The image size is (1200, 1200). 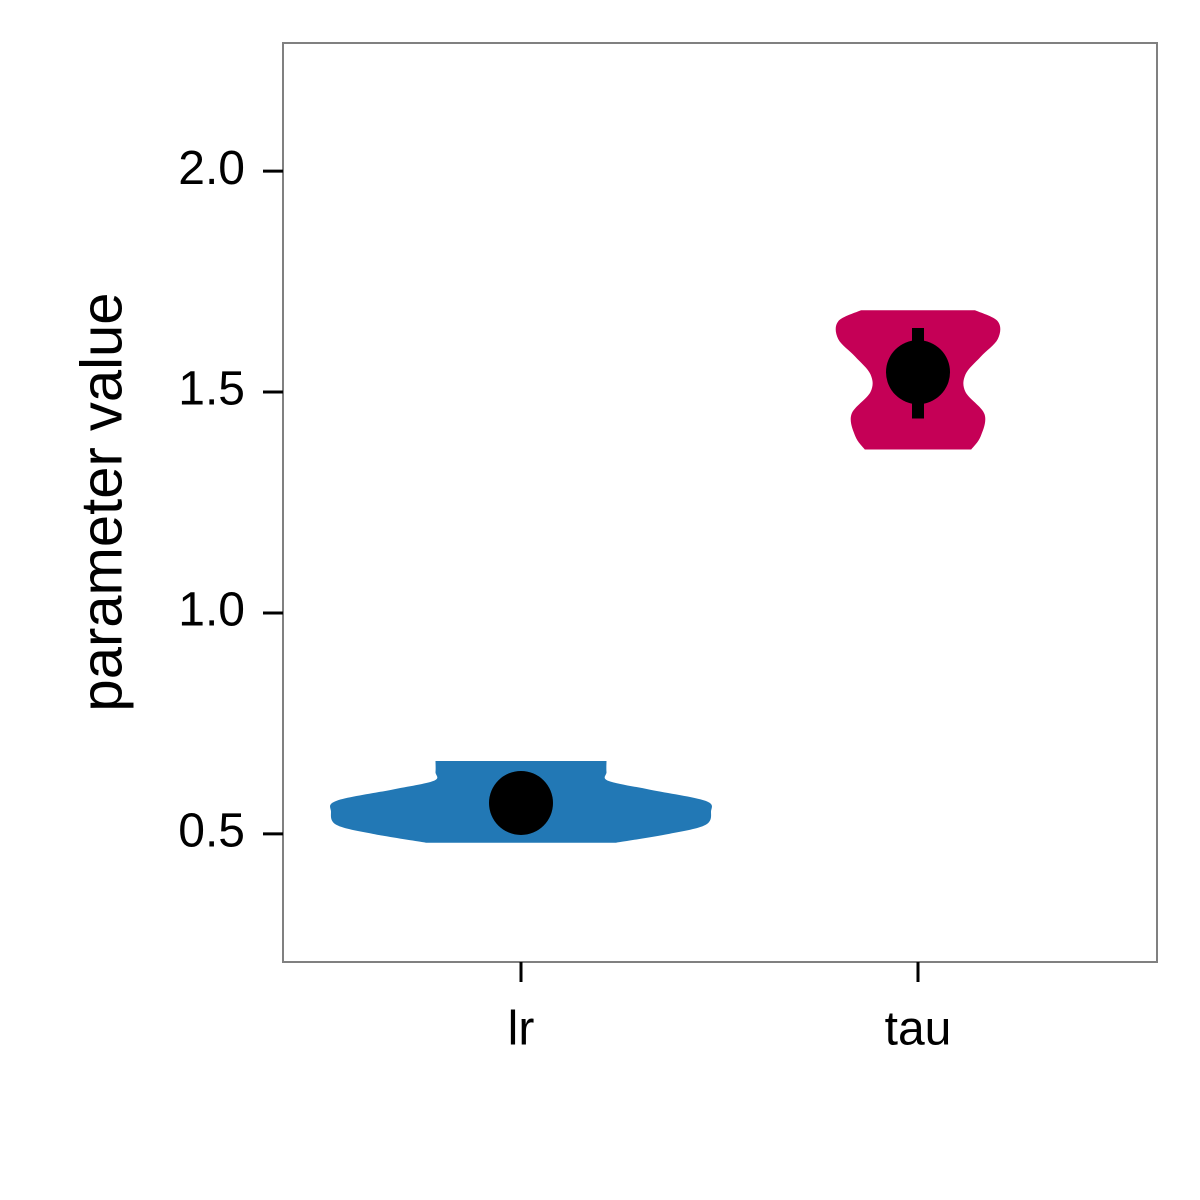 I want to click on y-axis: 0.5 1.0 1.5 2.0, so click(x=230, y=500).